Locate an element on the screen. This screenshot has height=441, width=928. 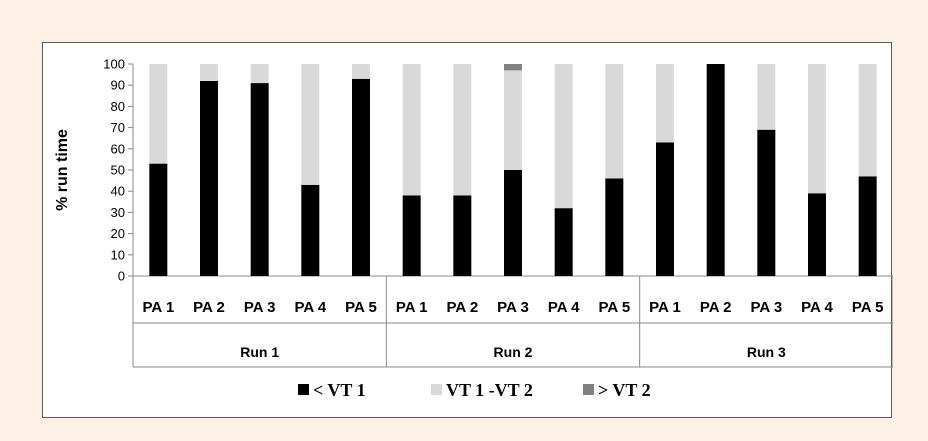
y-tick-label: 40 is located at coordinates (118, 191).